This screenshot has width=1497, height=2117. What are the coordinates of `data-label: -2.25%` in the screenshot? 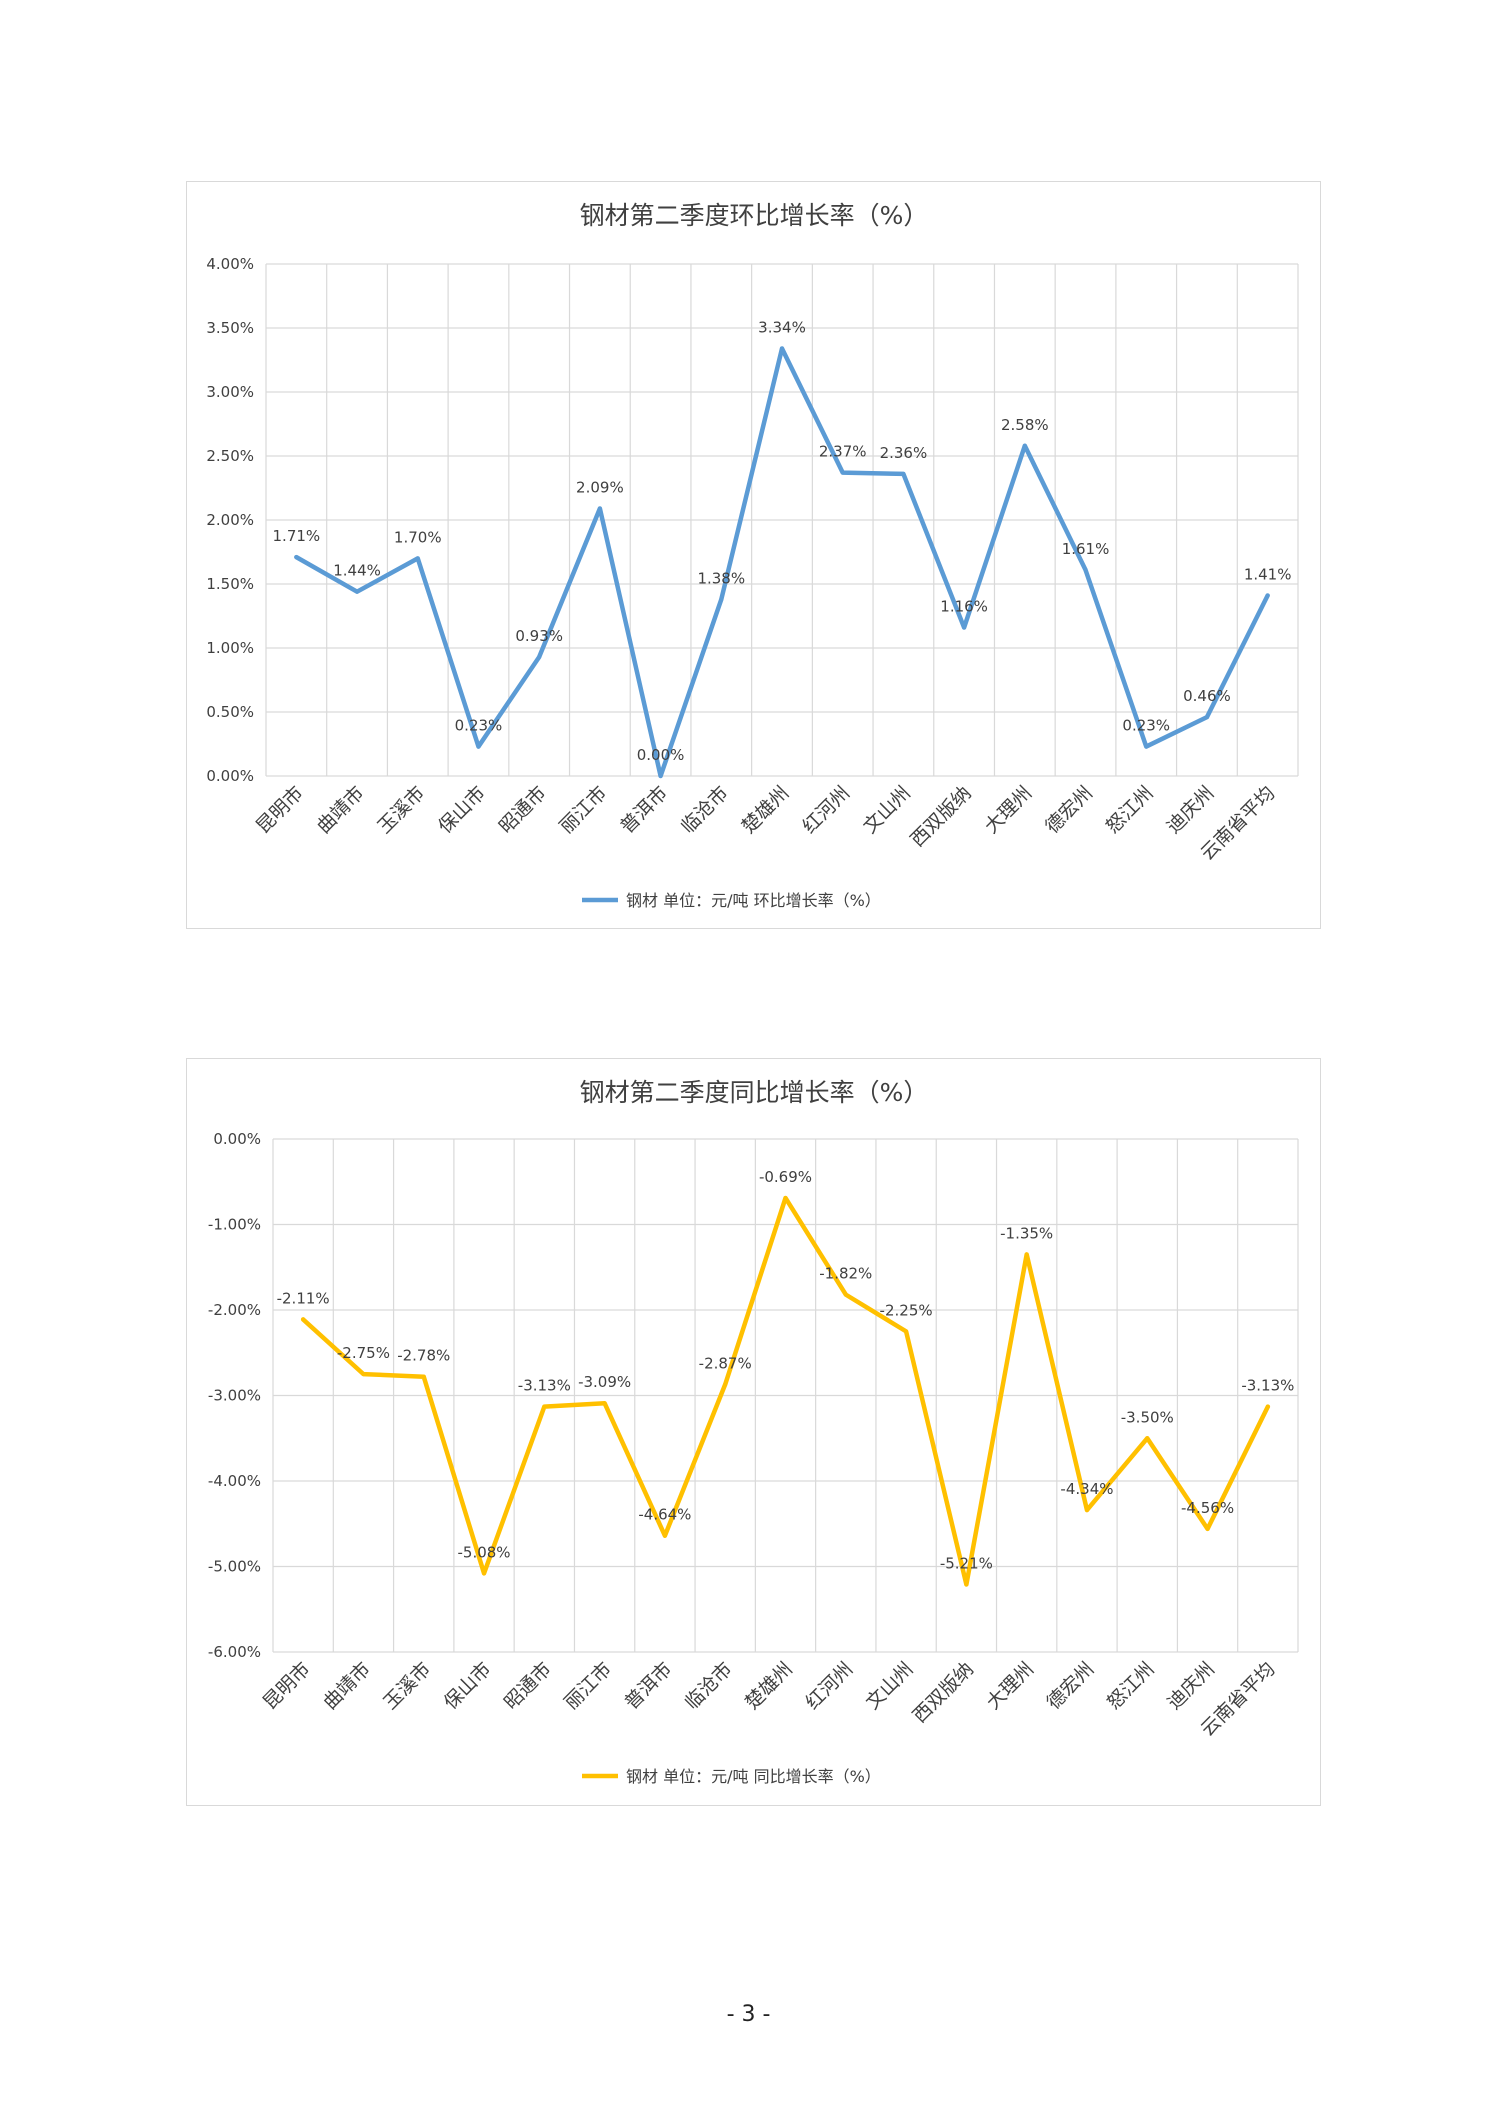 It's located at (906, 1310).